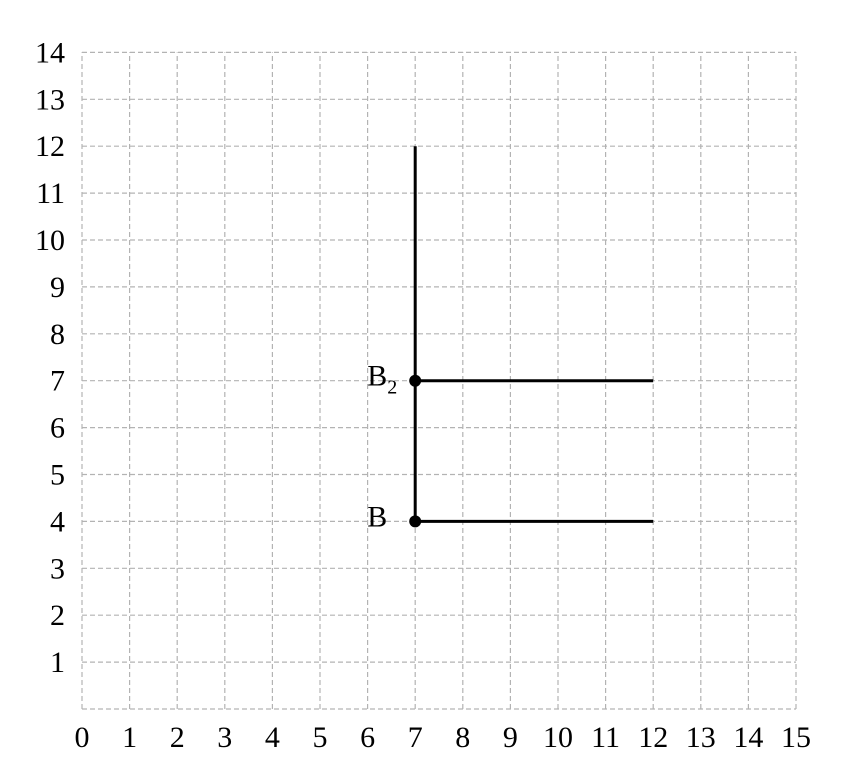 The height and width of the screenshot is (770, 858). I want to click on x-tick-label-3: 3, so click(224, 737).